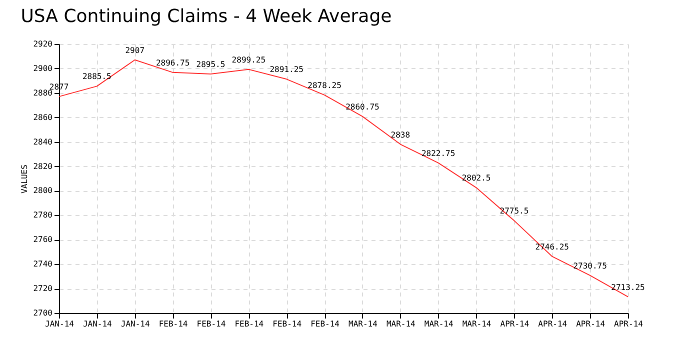 The height and width of the screenshot is (350, 700). Describe the element at coordinates (628, 287) in the screenshot. I see `data-label: 2713.25` at that location.